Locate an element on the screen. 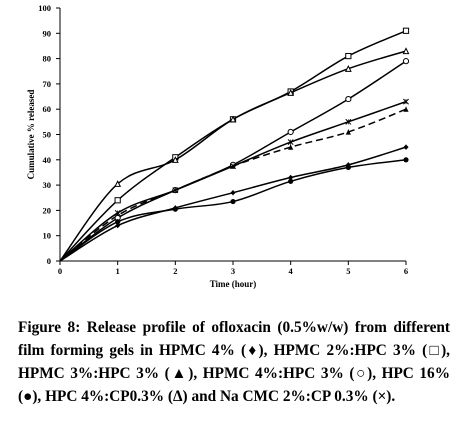 This screenshot has height=441, width=457. y-axis-label: Cumulative % released is located at coordinates (31, 135).